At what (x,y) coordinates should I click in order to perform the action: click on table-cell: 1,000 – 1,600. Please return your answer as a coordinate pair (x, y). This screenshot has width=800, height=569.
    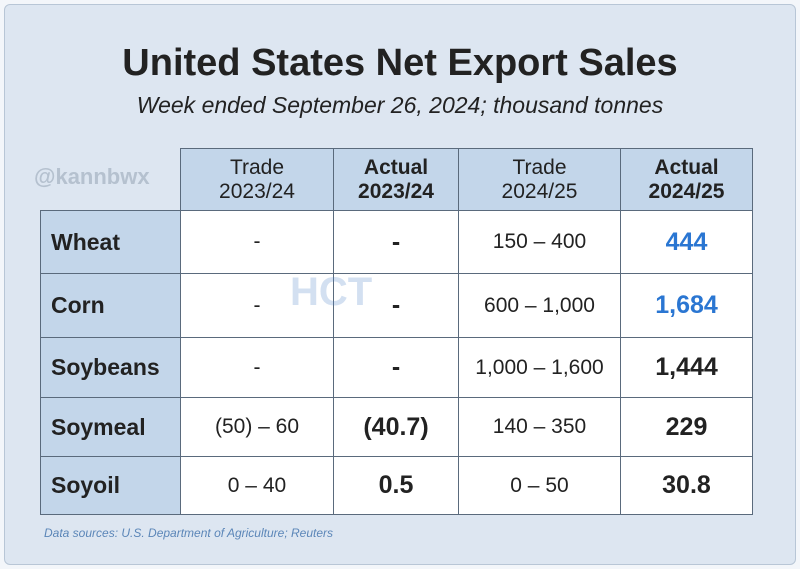
    Looking at the image, I should click on (539, 367).